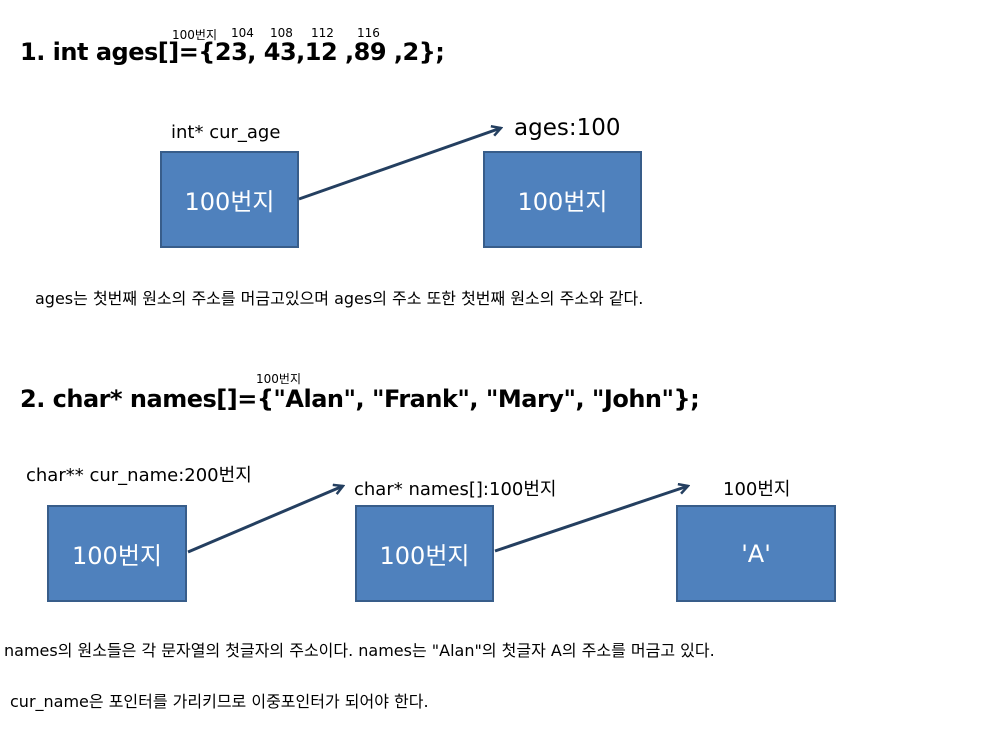 This screenshot has height=738, width=995. Describe the element at coordinates (591, 519) in the screenshot. I see `arrow-names-to-char-a` at that location.